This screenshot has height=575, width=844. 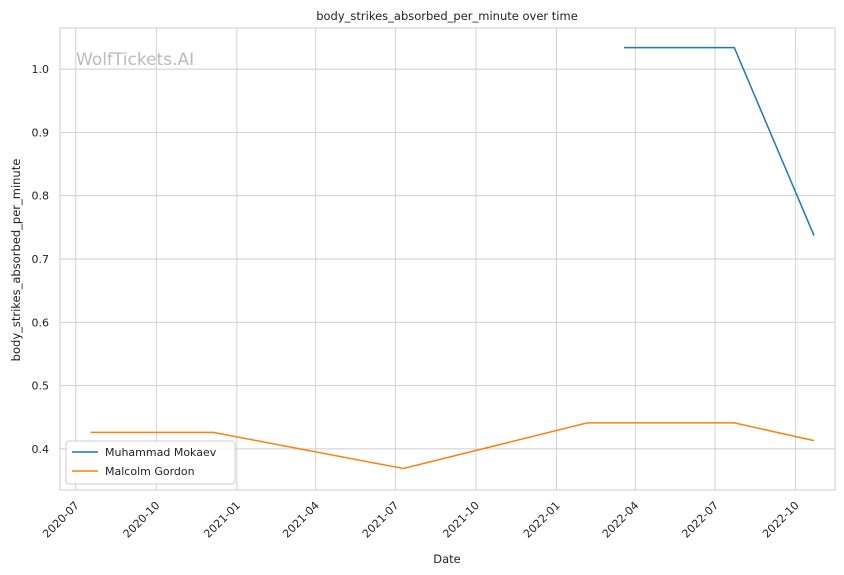 I want to click on x-tick-label: 2021-01, so click(x=222, y=520).